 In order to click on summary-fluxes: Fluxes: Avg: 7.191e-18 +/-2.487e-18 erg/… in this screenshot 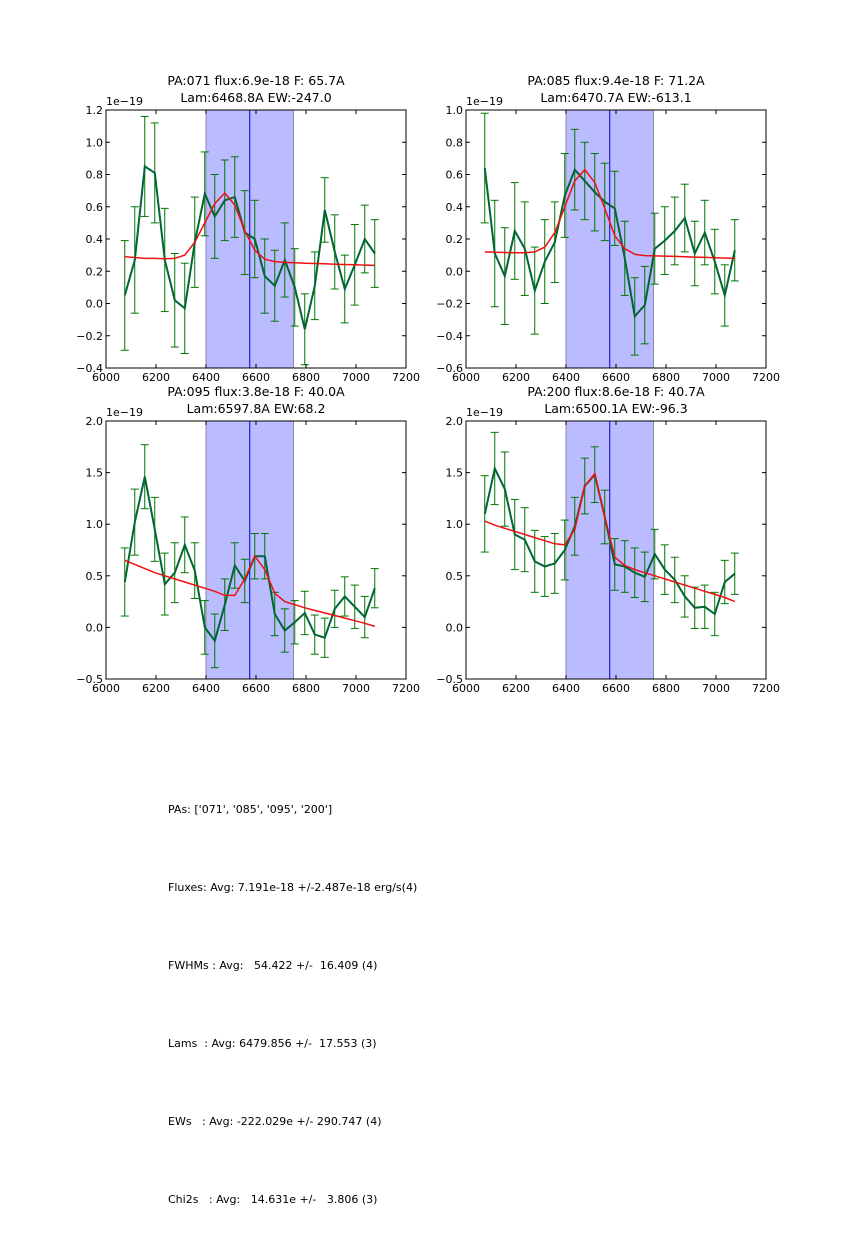, I will do `click(292, 888)`.